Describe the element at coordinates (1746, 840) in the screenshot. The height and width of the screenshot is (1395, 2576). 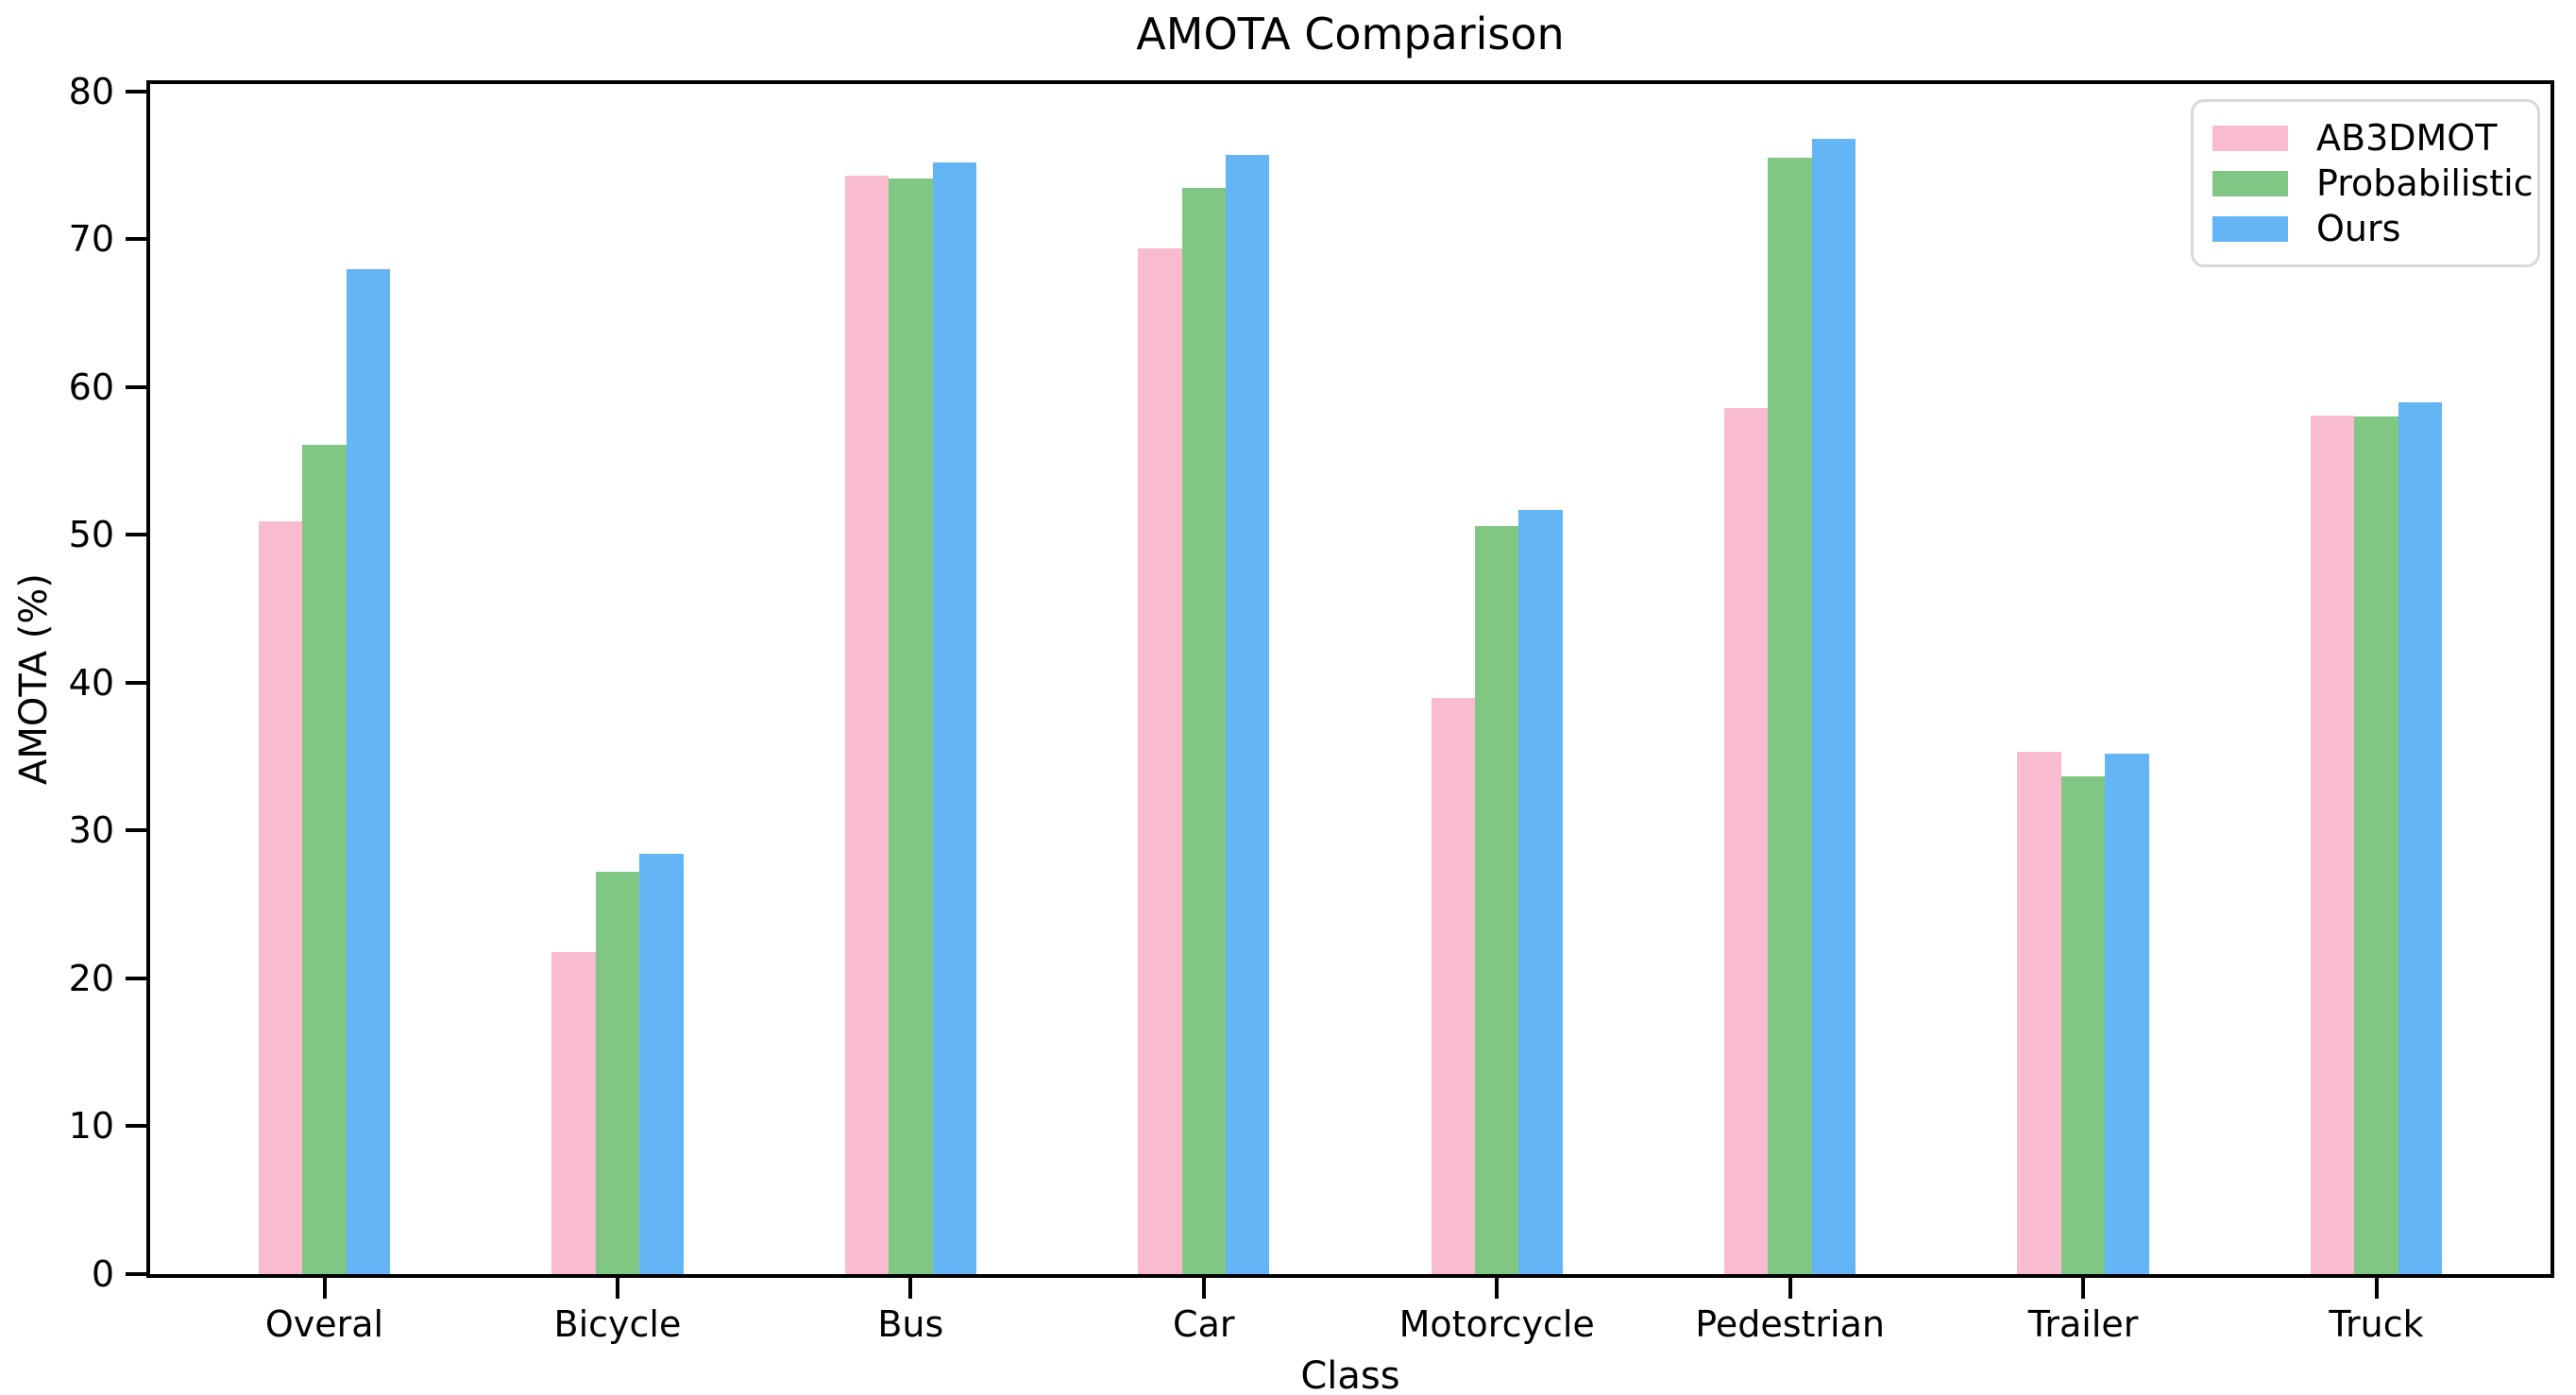
I see `bar-ab3dmot-pedestrian` at that location.